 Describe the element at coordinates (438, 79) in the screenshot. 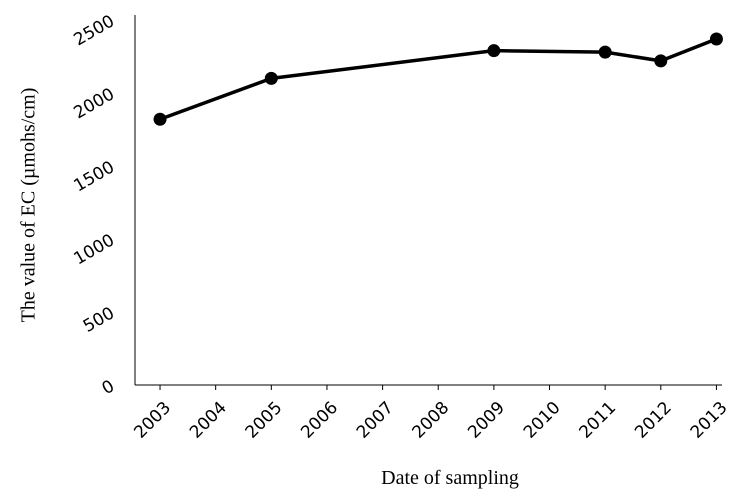

I see `data-line` at that location.